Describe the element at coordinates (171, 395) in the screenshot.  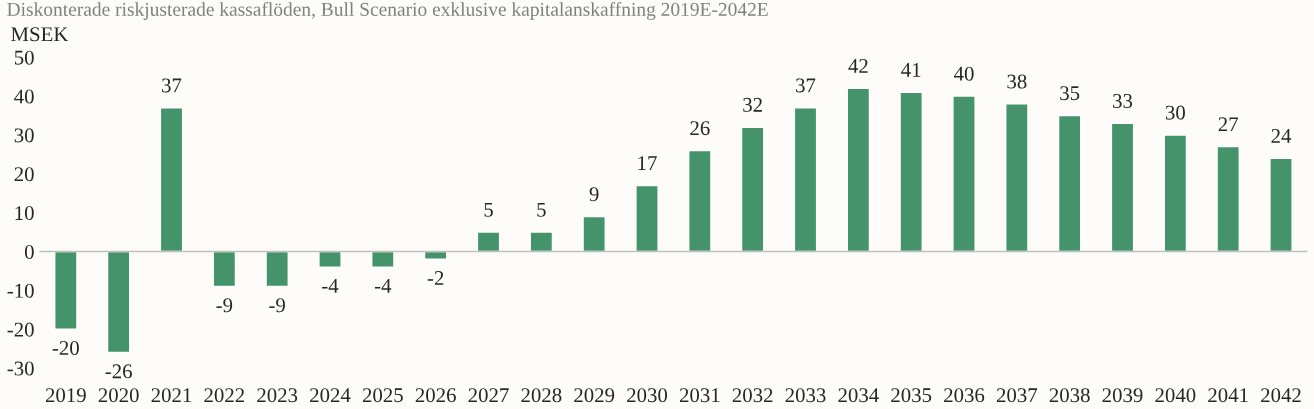
I see `x-tick-label: 2021` at that location.